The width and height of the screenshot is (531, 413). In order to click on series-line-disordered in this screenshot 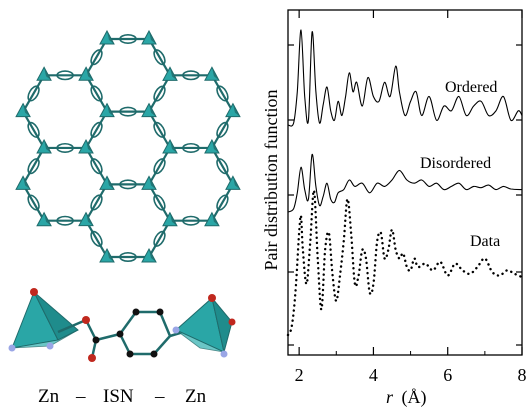, I will do `click(405, 183)`.